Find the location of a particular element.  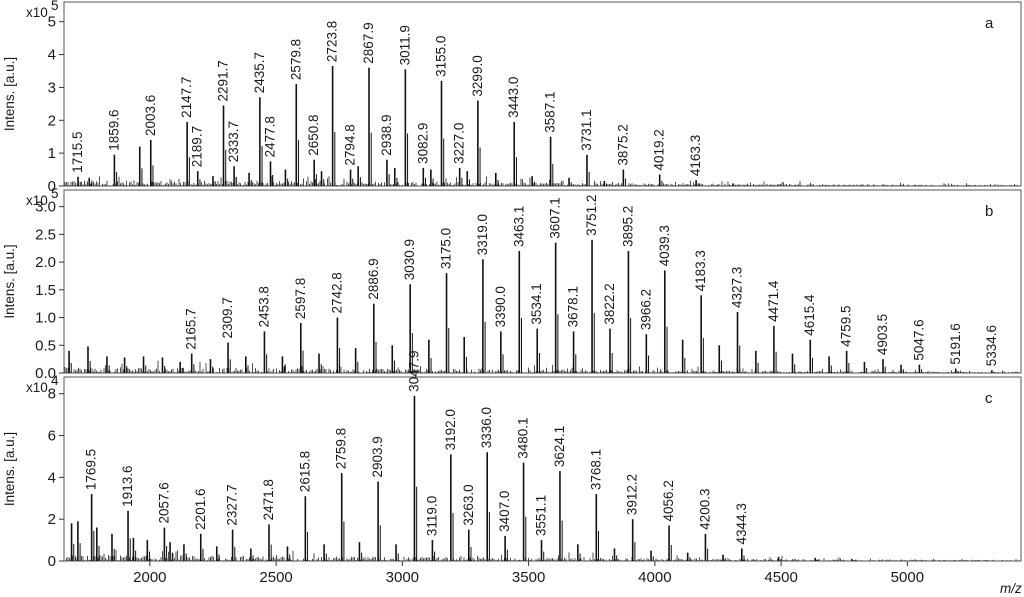

y-tick-label-a: 4 is located at coordinates (52, 55).